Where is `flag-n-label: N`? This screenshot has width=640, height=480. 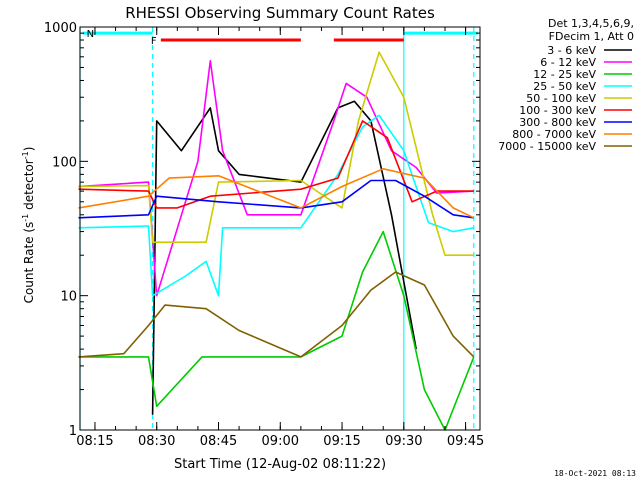 flag-n-label: N is located at coordinates (90, 34).